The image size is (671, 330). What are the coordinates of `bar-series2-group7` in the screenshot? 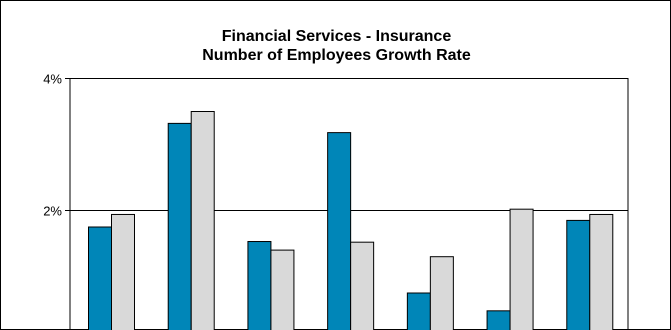 It's located at (601, 271).